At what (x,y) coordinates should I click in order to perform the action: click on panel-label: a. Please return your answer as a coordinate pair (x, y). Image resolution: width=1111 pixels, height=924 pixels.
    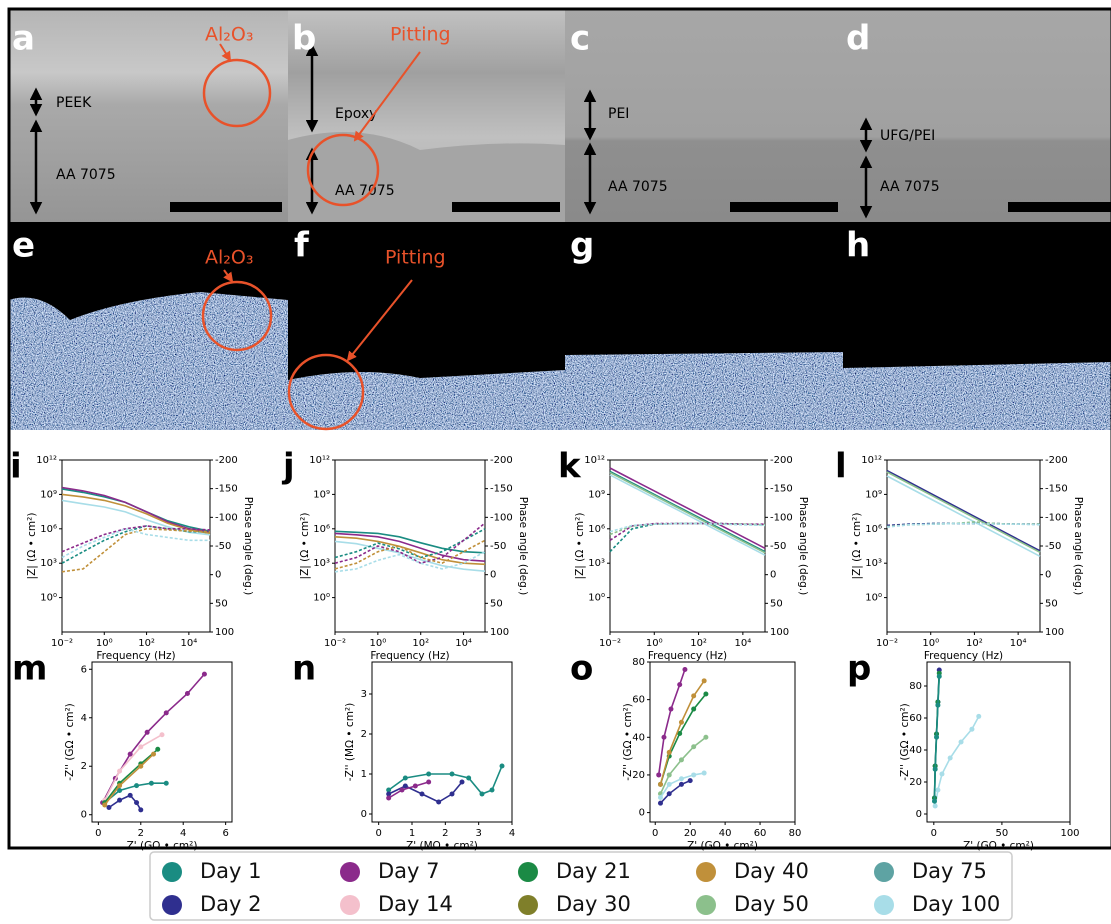
    Looking at the image, I should click on (23, 39).